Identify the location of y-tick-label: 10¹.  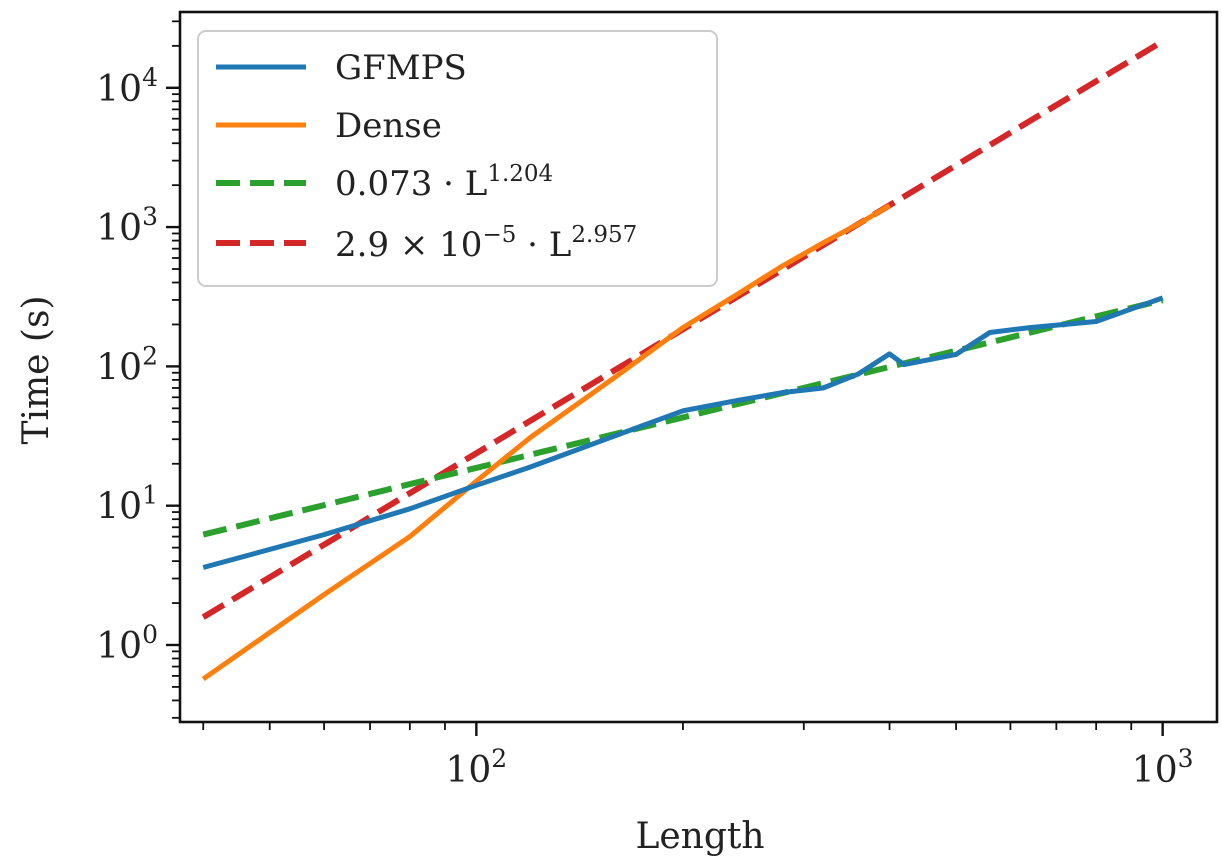
(127, 504).